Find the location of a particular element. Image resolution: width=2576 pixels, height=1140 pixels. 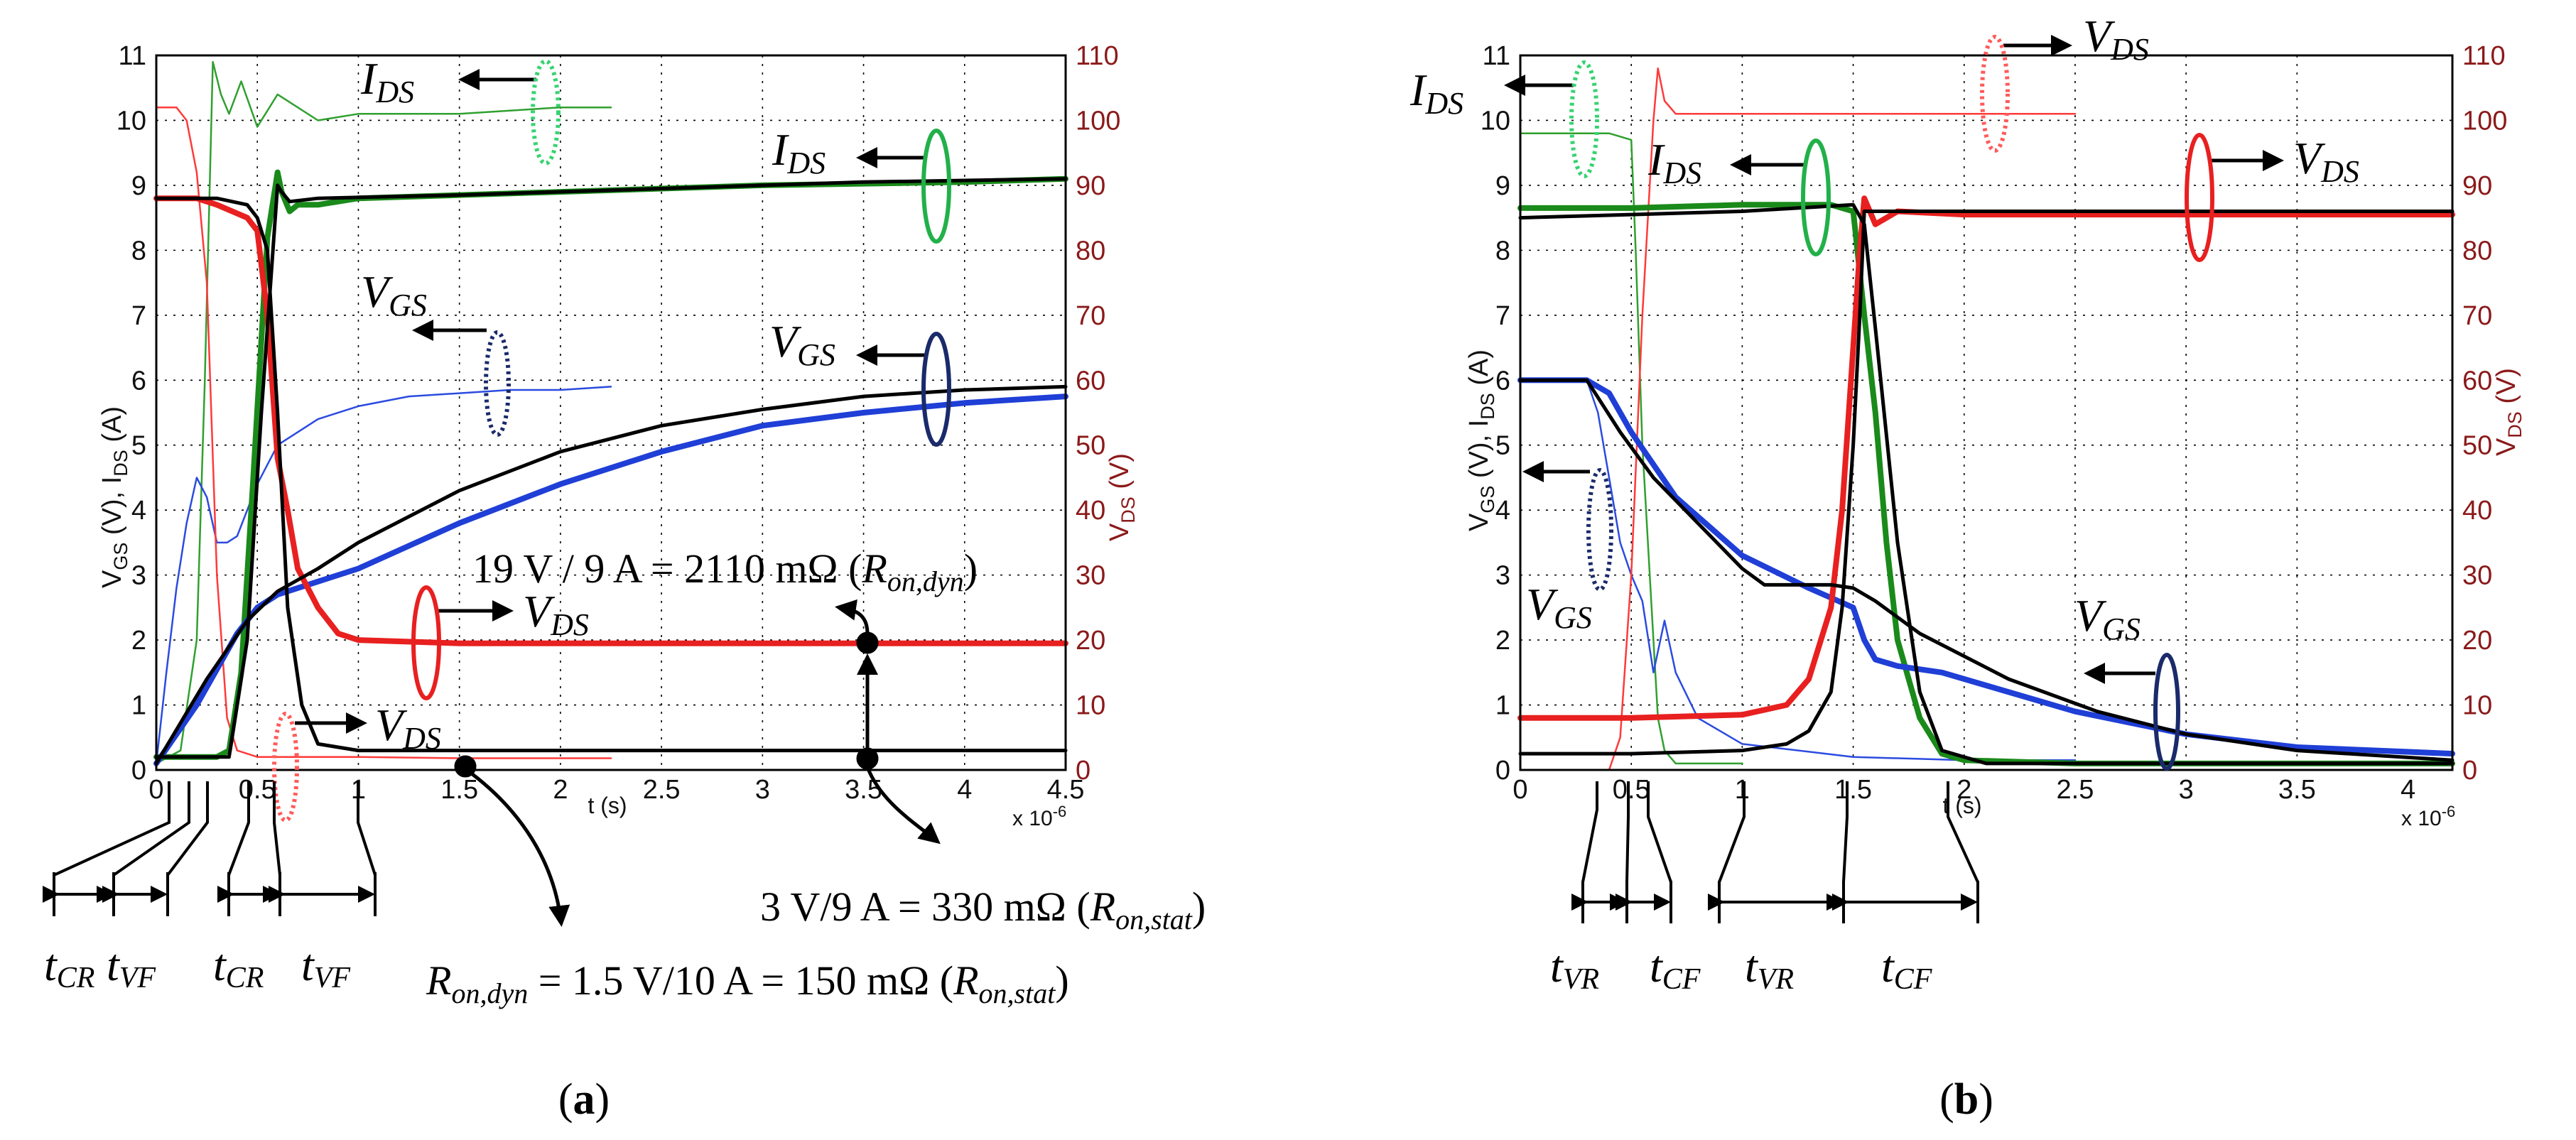

panel-a-y2-tick: 30 is located at coordinates (1090, 576).